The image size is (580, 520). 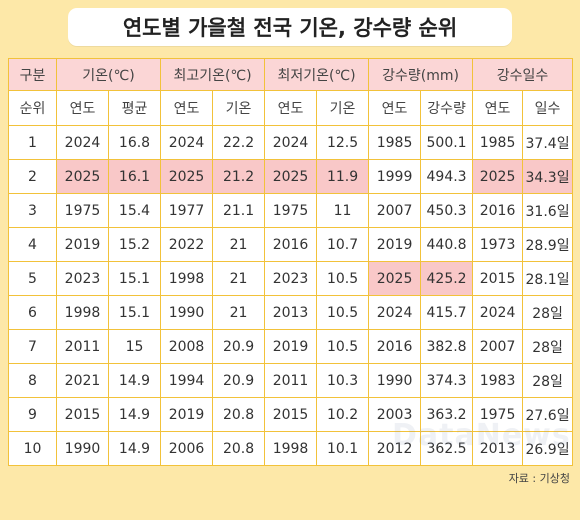 What do you see at coordinates (32, 142) in the screenshot?
I see `table-cell: 1` at bounding box center [32, 142].